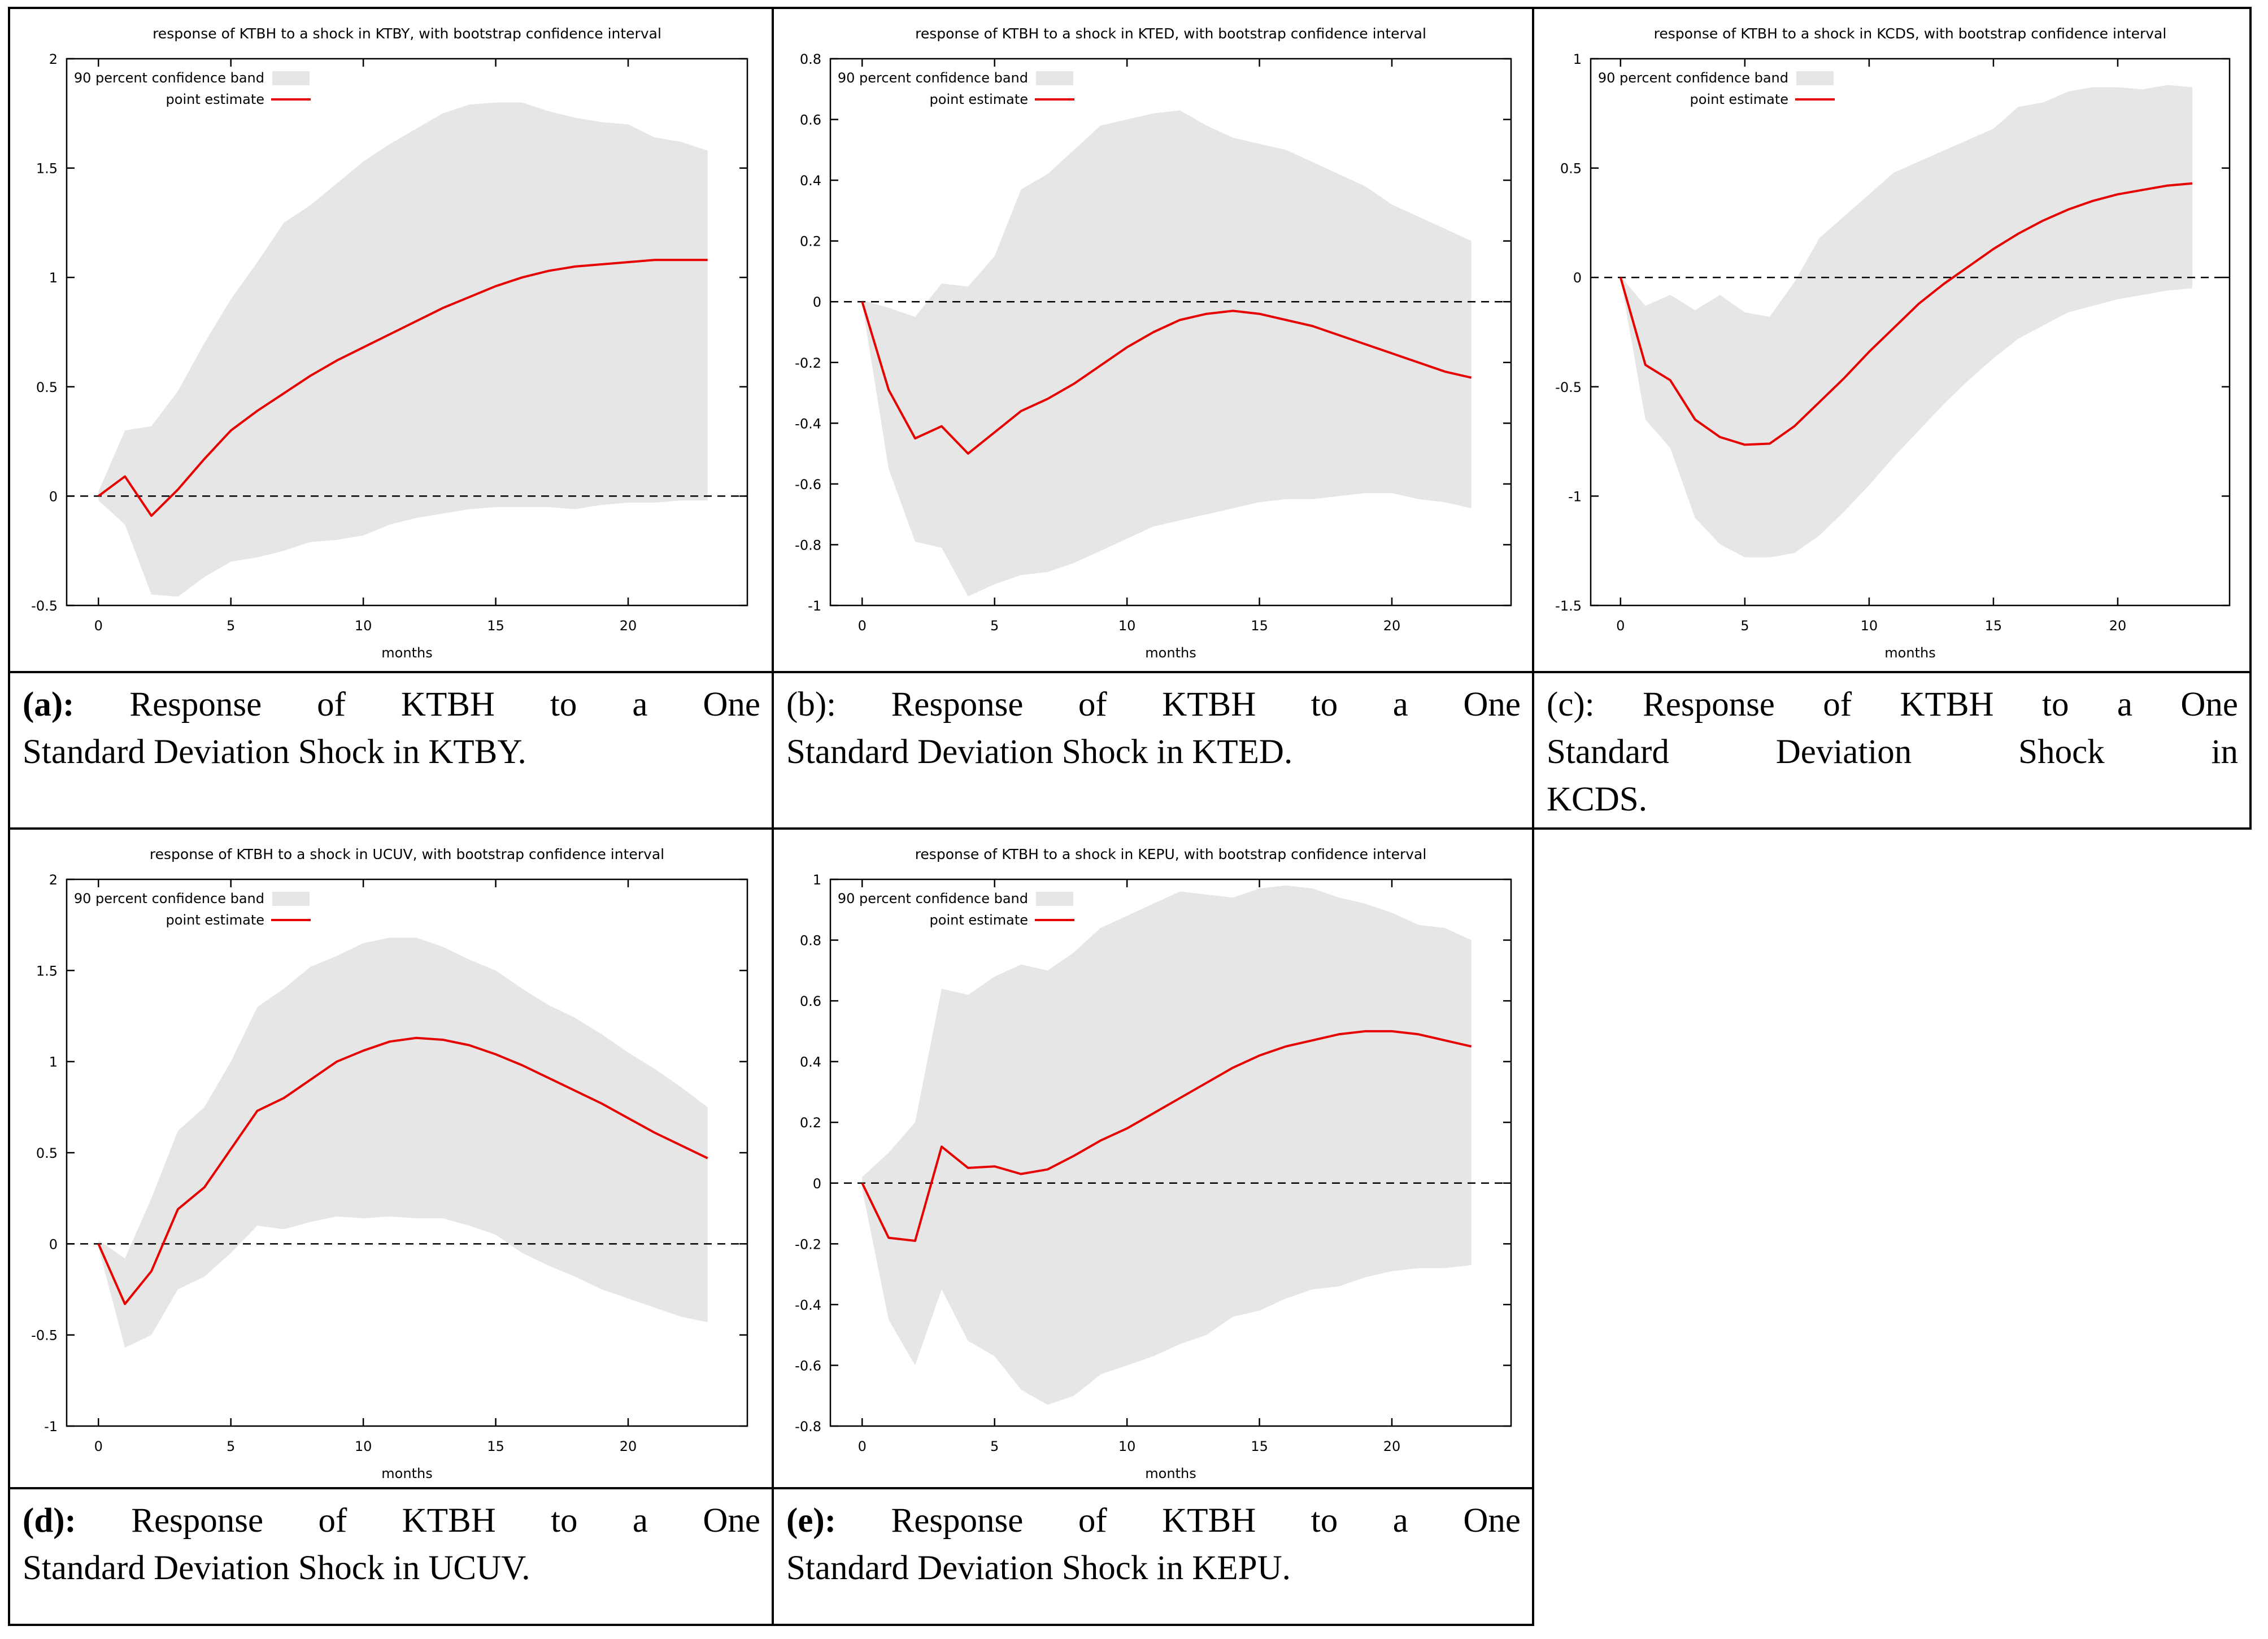 The width and height of the screenshot is (2268, 1639). Describe the element at coordinates (1568, 606) in the screenshot. I see `y-tick-label: -1.5` at that location.